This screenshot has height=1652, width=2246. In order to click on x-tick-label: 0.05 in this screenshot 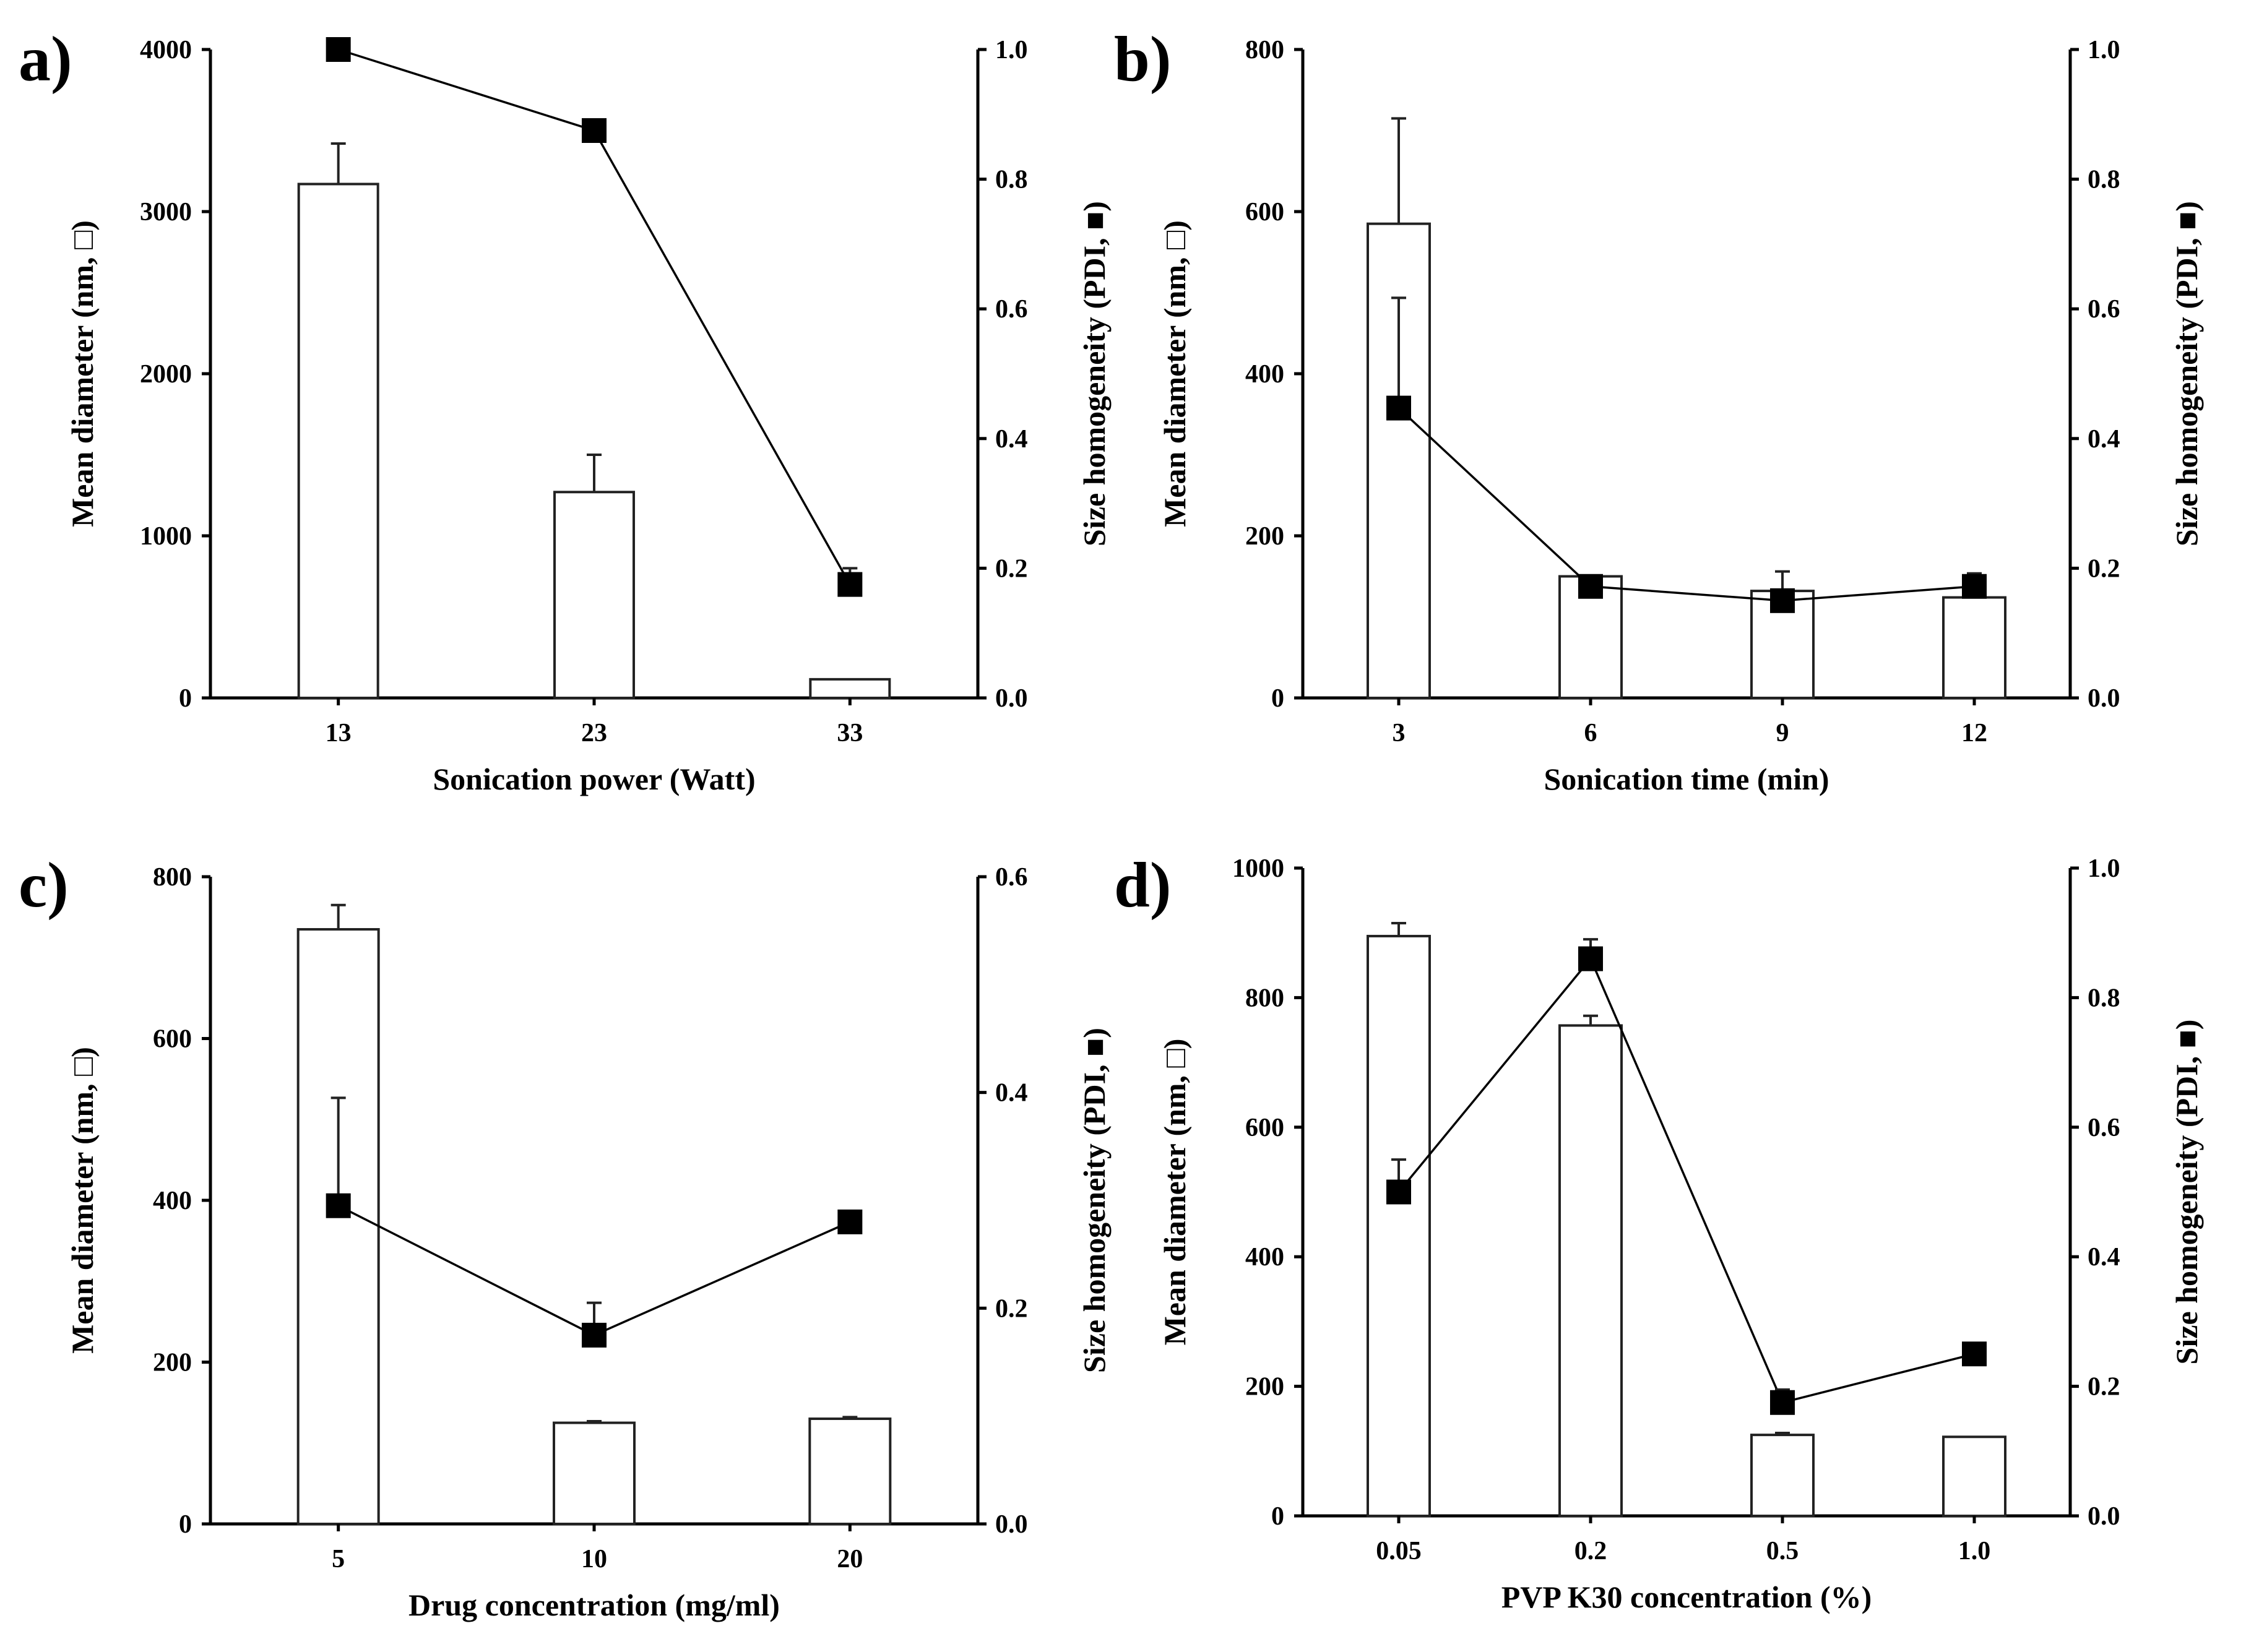, I will do `click(1399, 1551)`.